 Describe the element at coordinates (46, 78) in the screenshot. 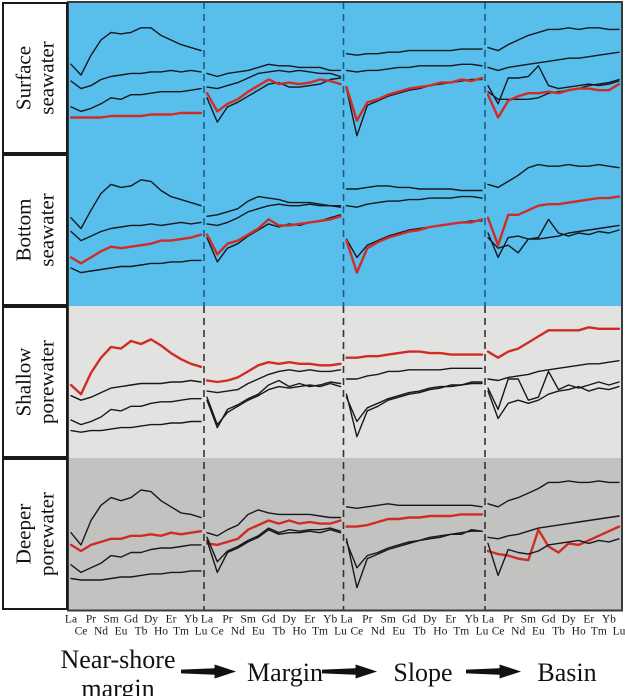

I see `row-label-text: seawater` at that location.